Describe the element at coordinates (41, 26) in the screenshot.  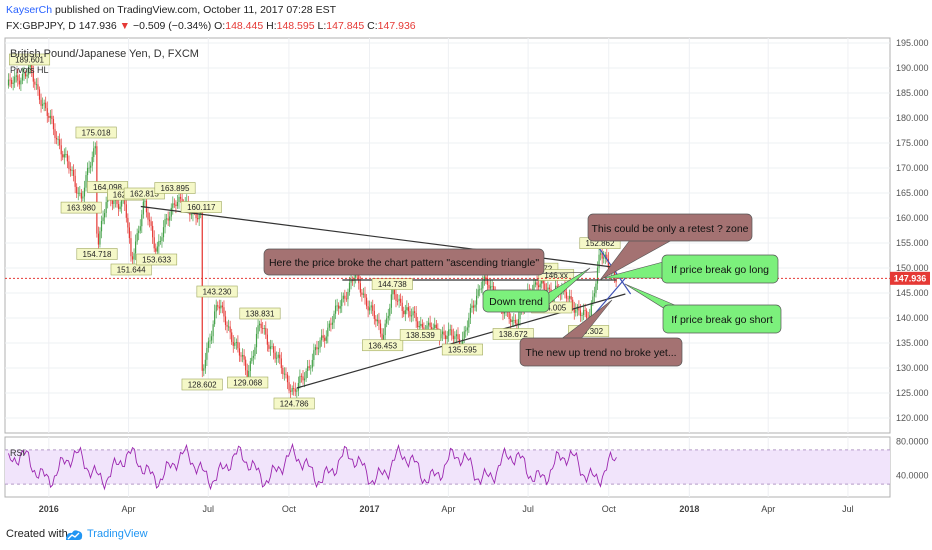
I see `symbol-label: FX:GBPJPY, D` at that location.